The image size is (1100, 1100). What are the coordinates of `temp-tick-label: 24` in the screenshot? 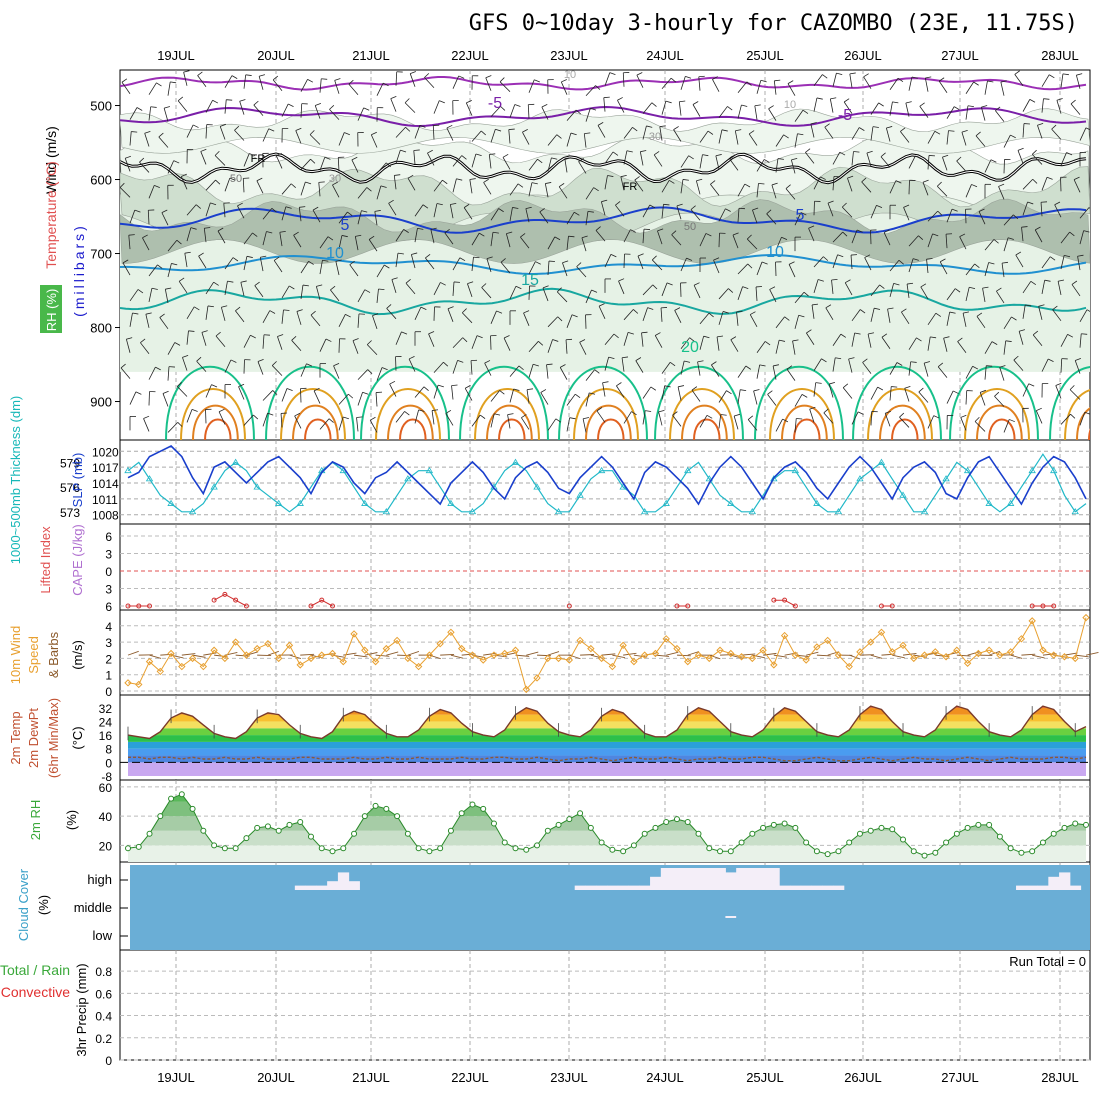 It's located at (106, 722).